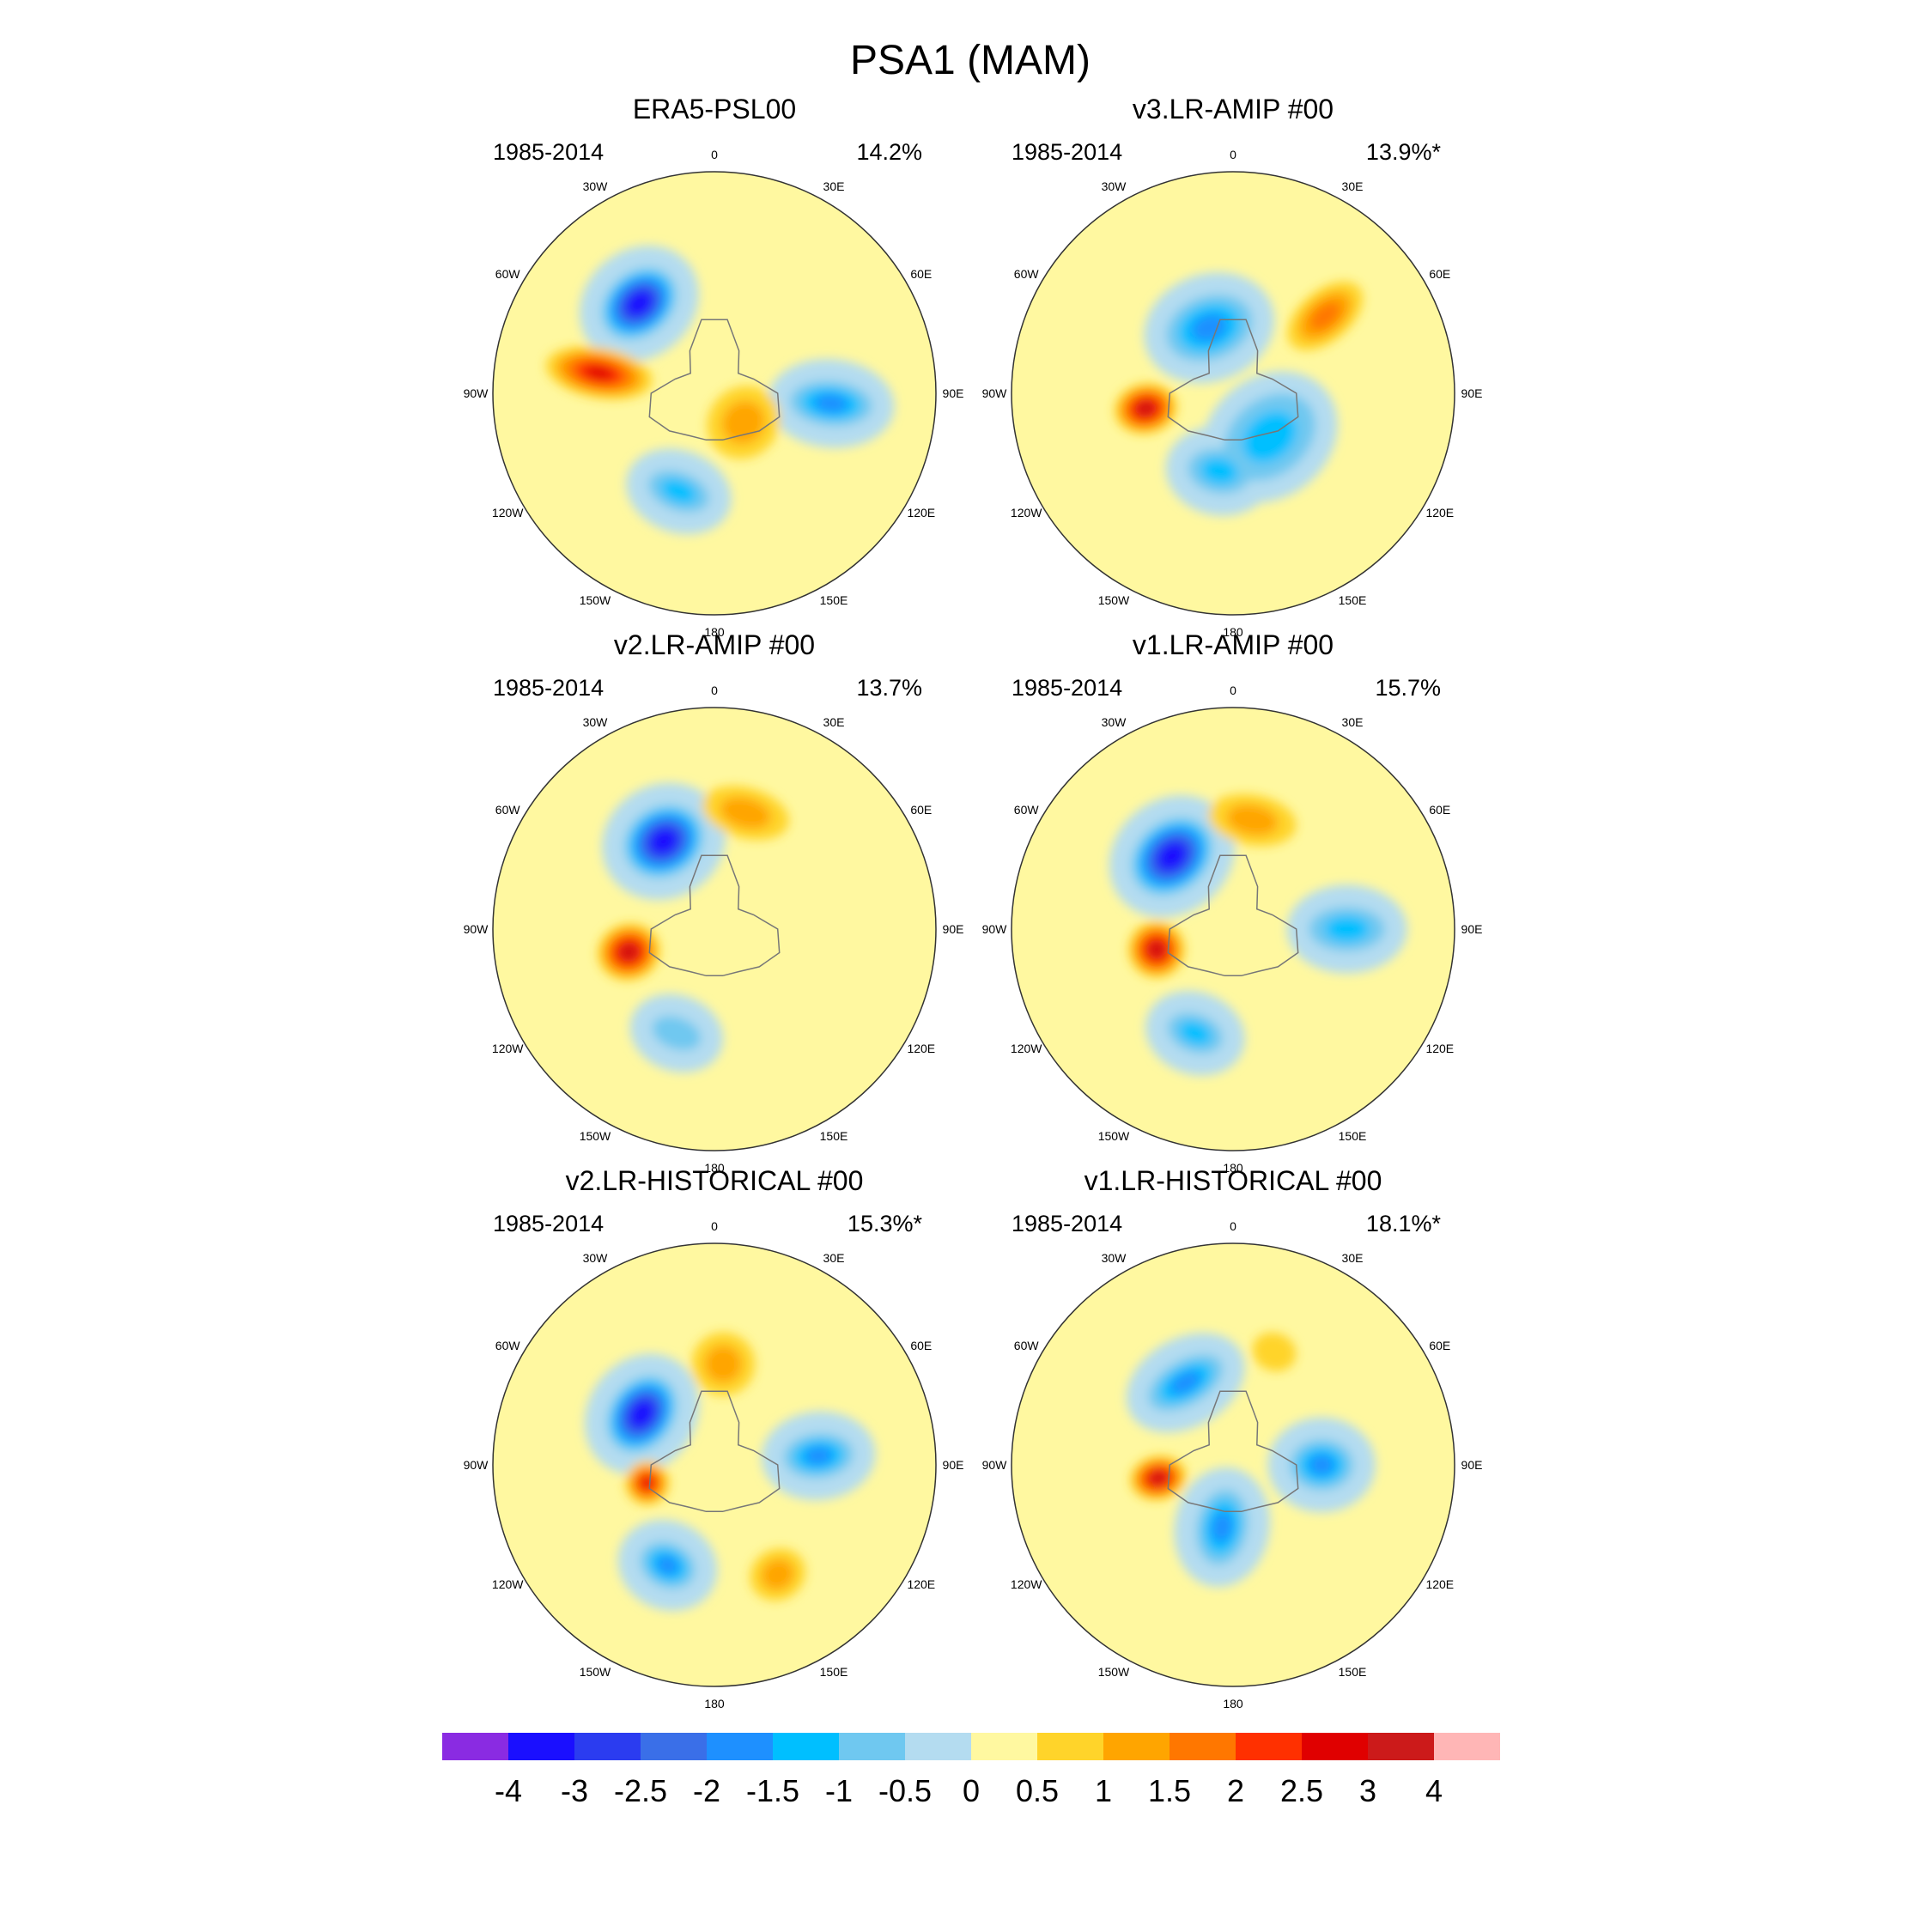 This screenshot has height=1932, width=1932. Describe the element at coordinates (1434, 1791) in the screenshot. I see `colorbar-tick-label: 4` at that location.